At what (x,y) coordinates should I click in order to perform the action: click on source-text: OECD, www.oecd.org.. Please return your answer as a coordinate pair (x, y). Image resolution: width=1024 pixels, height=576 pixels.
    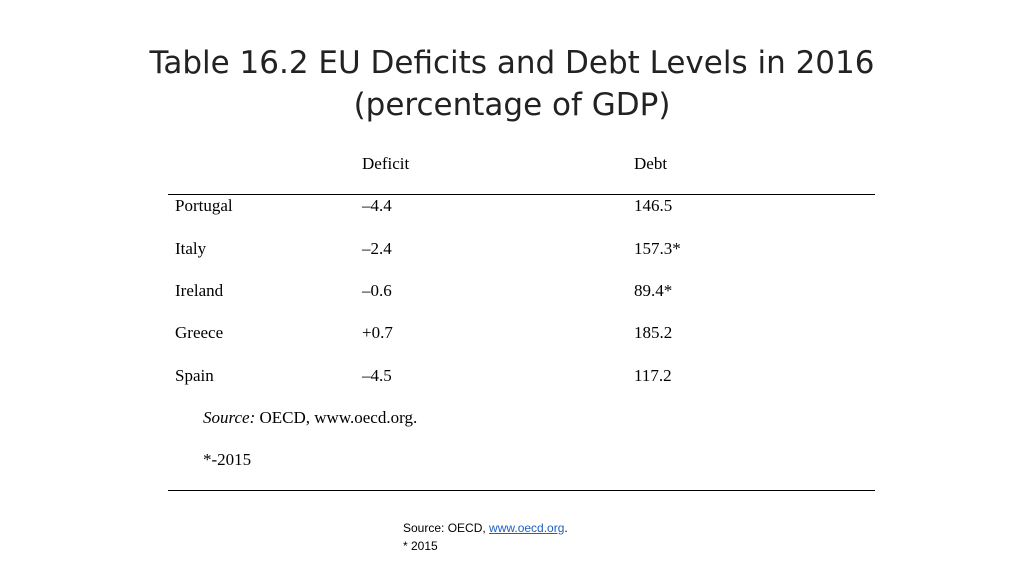
    Looking at the image, I should click on (336, 417).